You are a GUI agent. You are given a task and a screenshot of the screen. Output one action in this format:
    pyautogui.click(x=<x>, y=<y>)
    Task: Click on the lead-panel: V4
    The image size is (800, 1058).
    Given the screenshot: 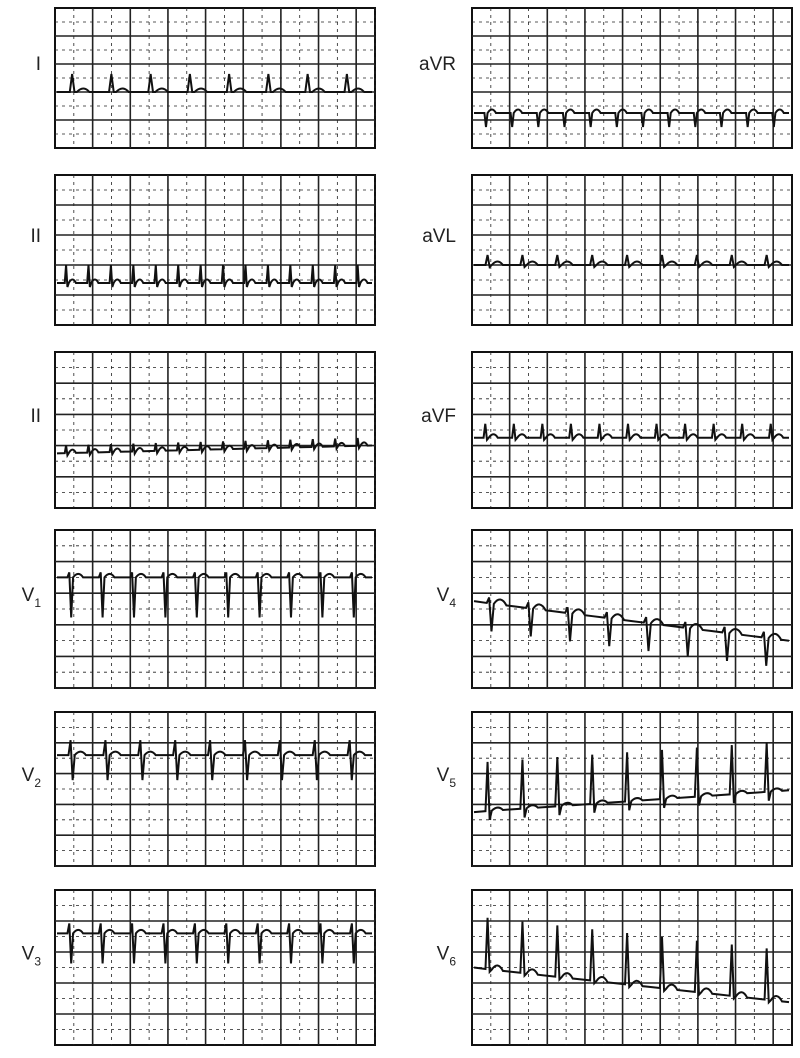 What is the action you would take?
    pyautogui.click(x=615, y=609)
    